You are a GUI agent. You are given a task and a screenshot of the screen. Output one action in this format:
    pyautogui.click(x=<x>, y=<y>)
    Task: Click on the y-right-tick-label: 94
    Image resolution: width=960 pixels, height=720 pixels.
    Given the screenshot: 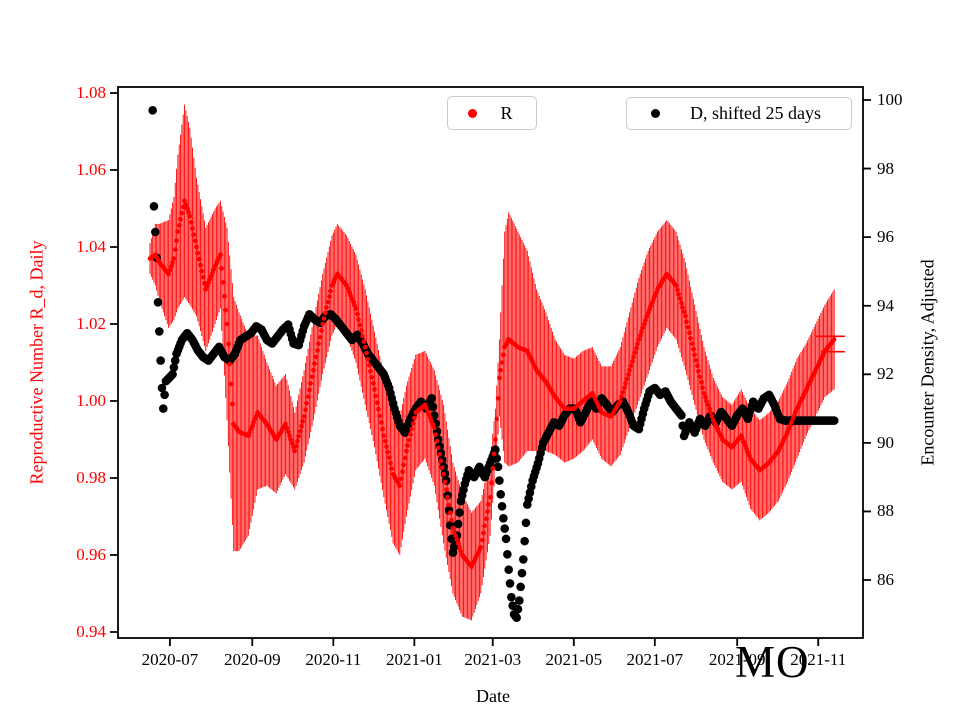 What is the action you would take?
    pyautogui.click(x=885, y=305)
    